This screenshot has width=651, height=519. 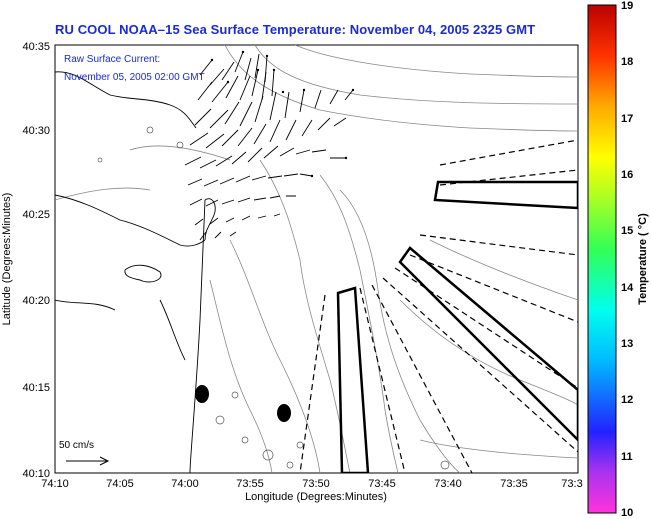 What do you see at coordinates (7, 259) in the screenshot?
I see `y-axis-label: Latitude (Degrees:Minutes)` at bounding box center [7, 259].